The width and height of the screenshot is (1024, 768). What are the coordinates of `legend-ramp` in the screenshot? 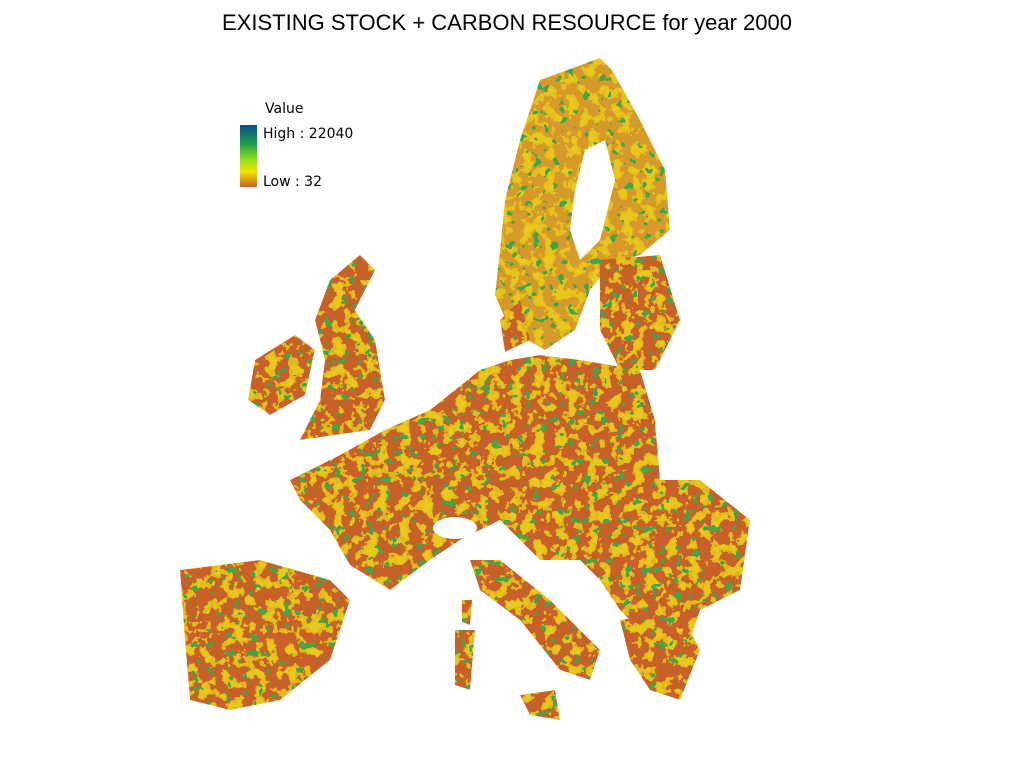 It's located at (248, 156).